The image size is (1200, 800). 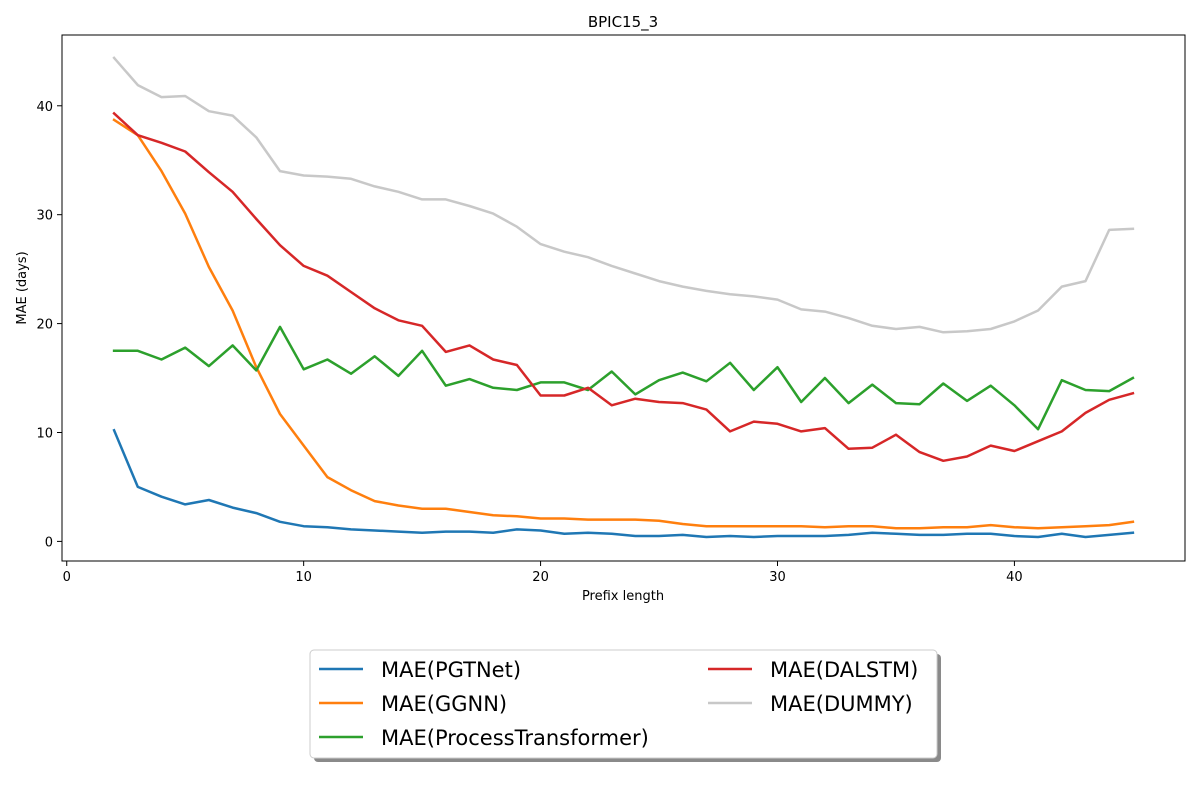 I want to click on legend-entry-1: MAE(GGNN), so click(x=444, y=704).